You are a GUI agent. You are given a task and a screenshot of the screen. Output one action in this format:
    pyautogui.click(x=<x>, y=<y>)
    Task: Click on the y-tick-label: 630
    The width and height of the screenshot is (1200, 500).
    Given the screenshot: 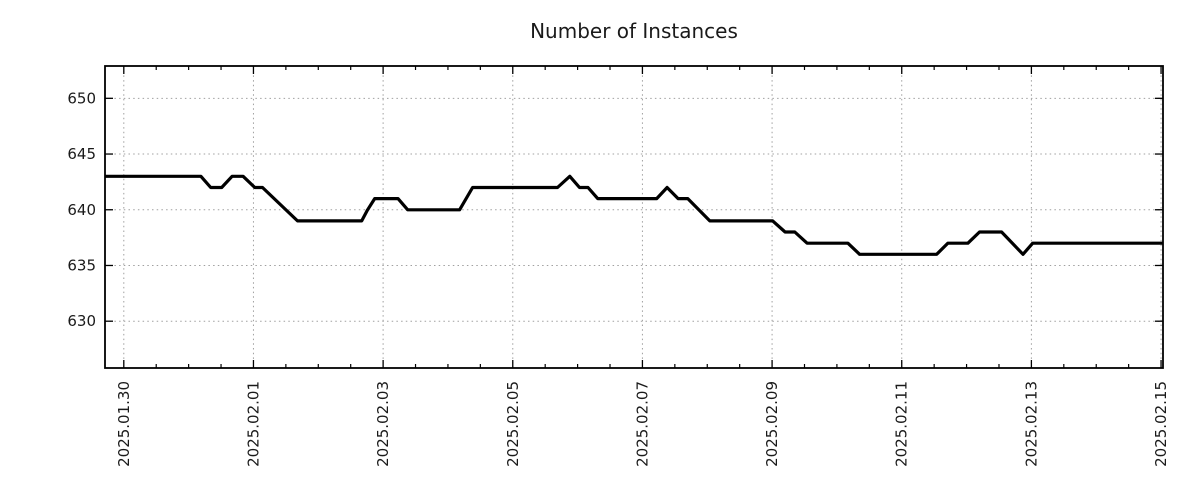 What is the action you would take?
    pyautogui.click(x=81, y=321)
    